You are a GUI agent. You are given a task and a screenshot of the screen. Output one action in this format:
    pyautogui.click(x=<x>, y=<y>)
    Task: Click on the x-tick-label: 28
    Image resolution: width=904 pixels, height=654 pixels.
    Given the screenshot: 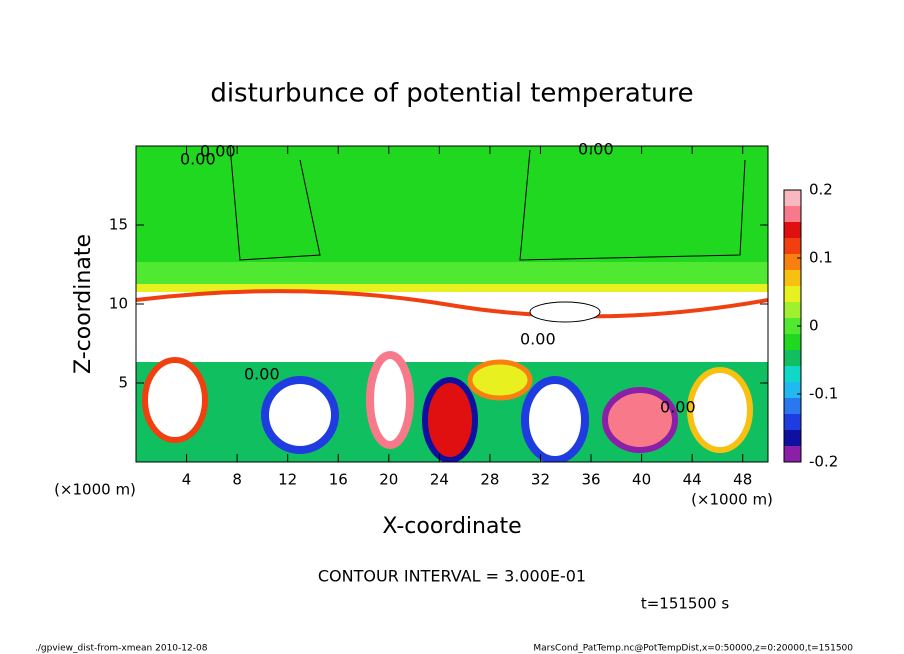 What is the action you would take?
    pyautogui.click(x=489, y=480)
    